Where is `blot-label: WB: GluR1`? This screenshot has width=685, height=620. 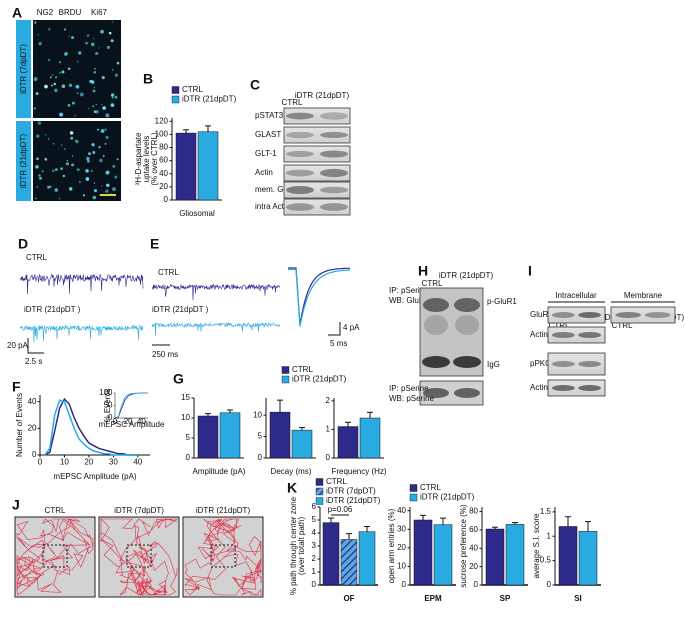 blot-label: WB: GluR1 is located at coordinates (409, 300).